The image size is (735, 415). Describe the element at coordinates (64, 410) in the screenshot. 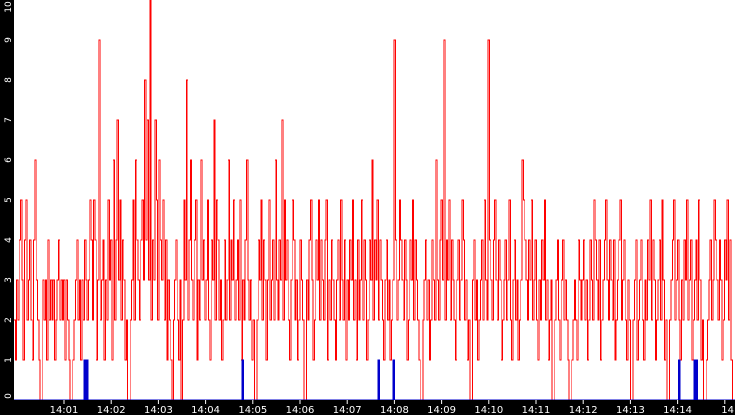

I see `x-tick-label: 14:01` at that location.